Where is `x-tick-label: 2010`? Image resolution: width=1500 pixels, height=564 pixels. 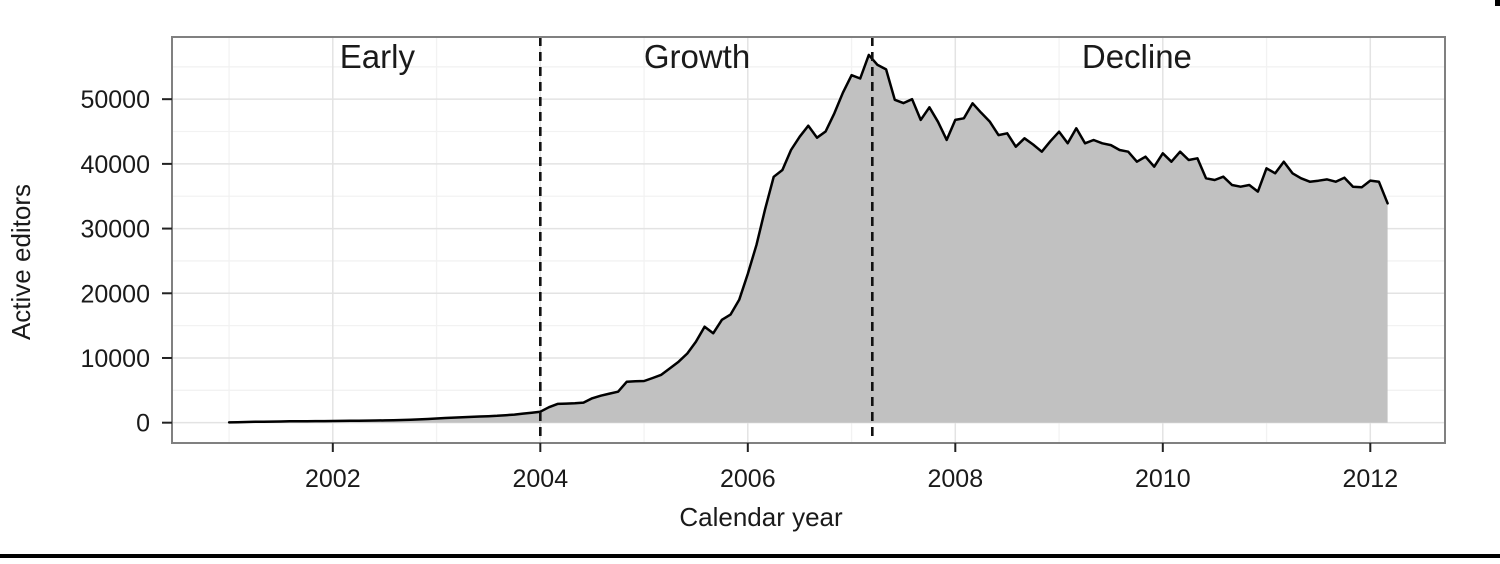
x-tick-label: 2010 is located at coordinates (1163, 479).